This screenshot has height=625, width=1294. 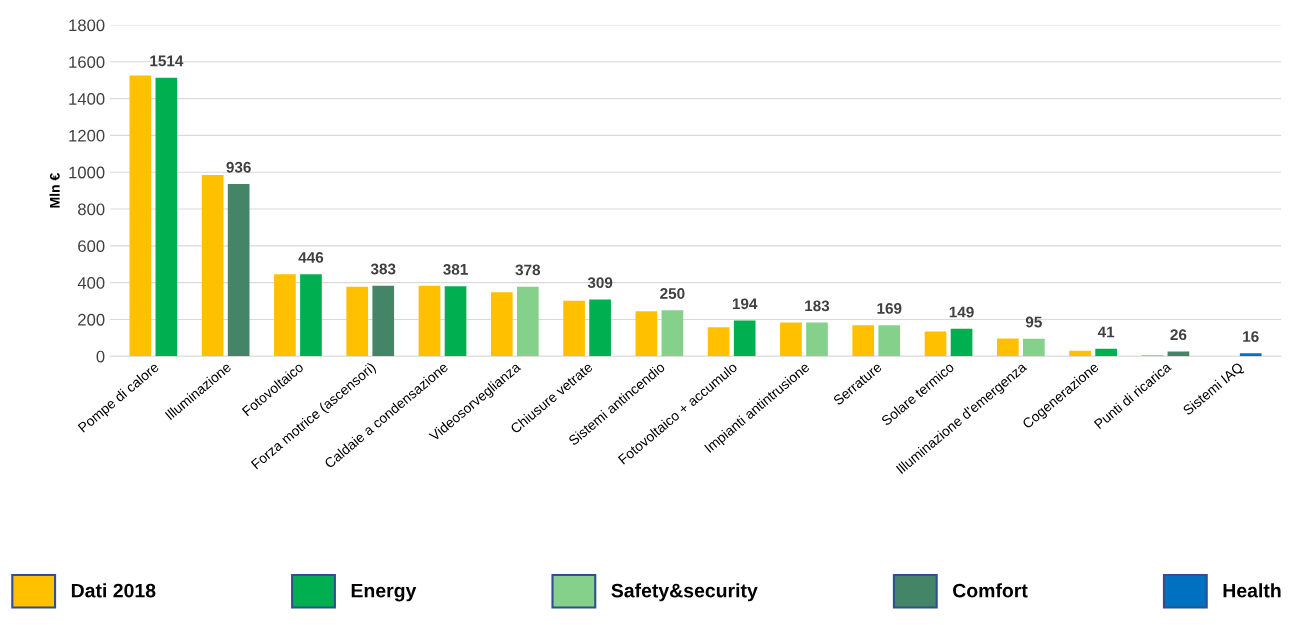 I want to click on data-label: 936, so click(x=238, y=167).